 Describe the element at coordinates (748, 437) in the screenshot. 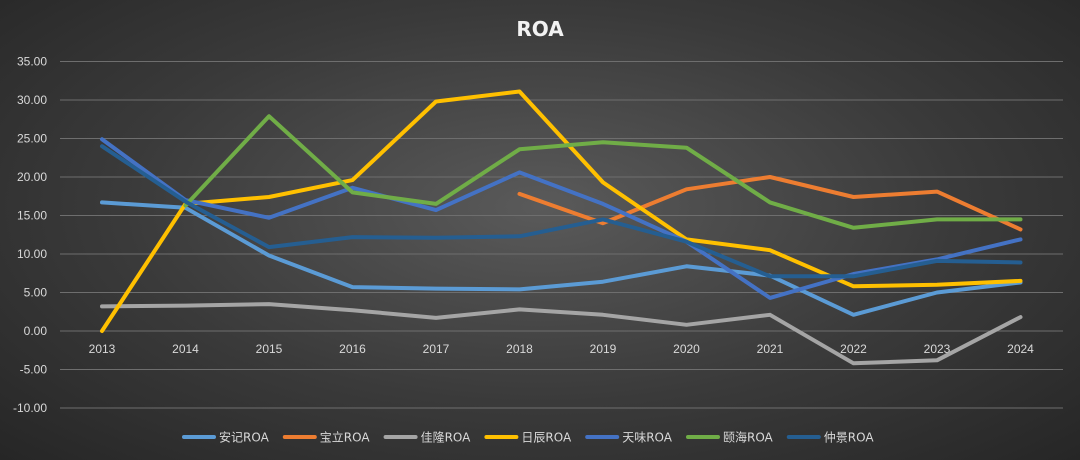

I see `legend-label: 颐海ROA` at that location.